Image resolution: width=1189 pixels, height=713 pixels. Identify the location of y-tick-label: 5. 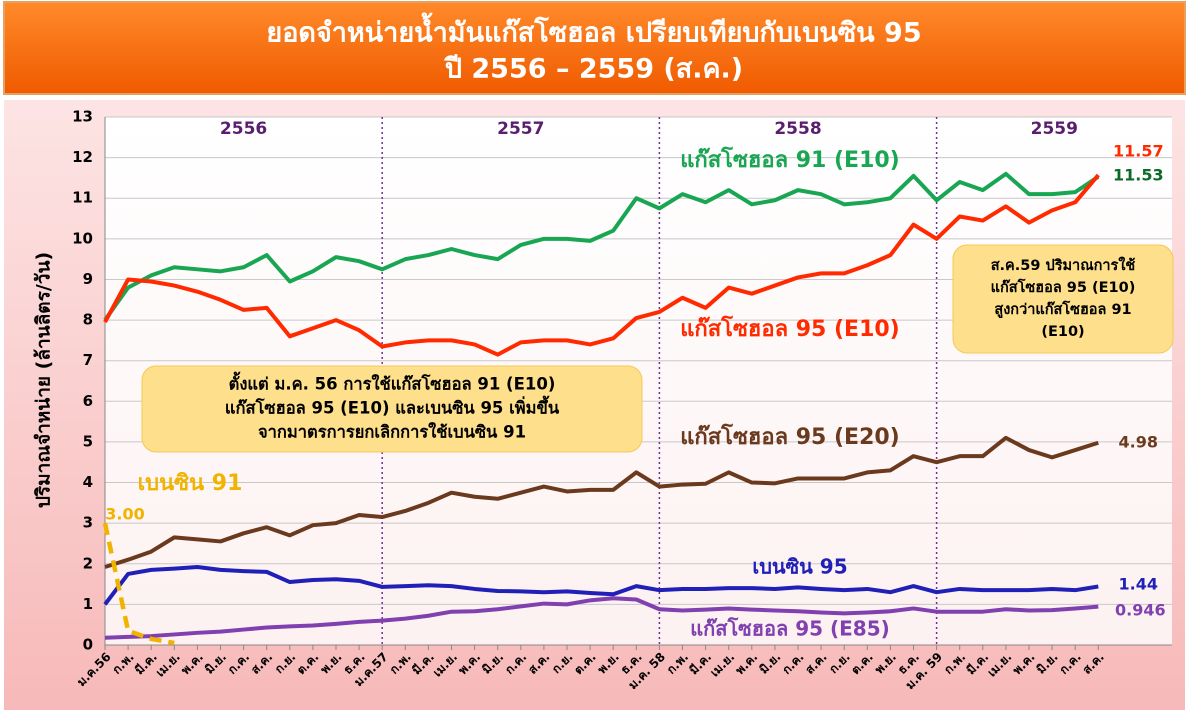
(88, 441).